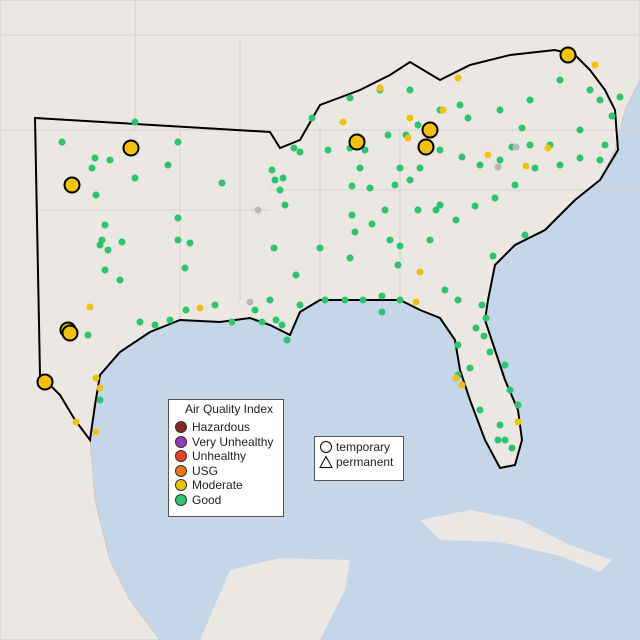 This screenshot has height=640, width=640. I want to click on legend-title: Air Quality Index, so click(229, 409).